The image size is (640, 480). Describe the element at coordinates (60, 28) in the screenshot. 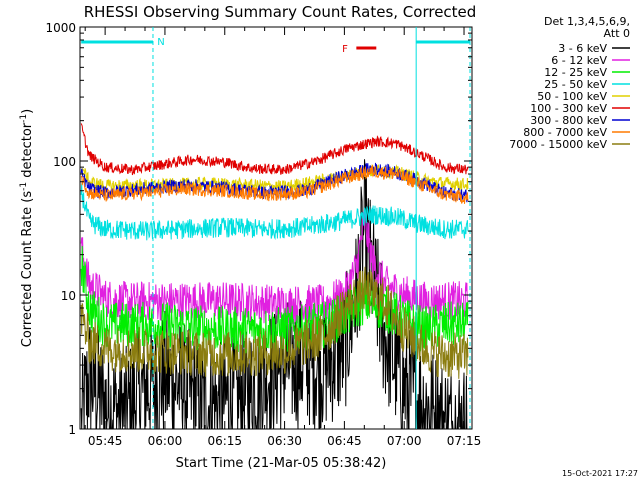

I see `y-tick-label: 1000` at that location.